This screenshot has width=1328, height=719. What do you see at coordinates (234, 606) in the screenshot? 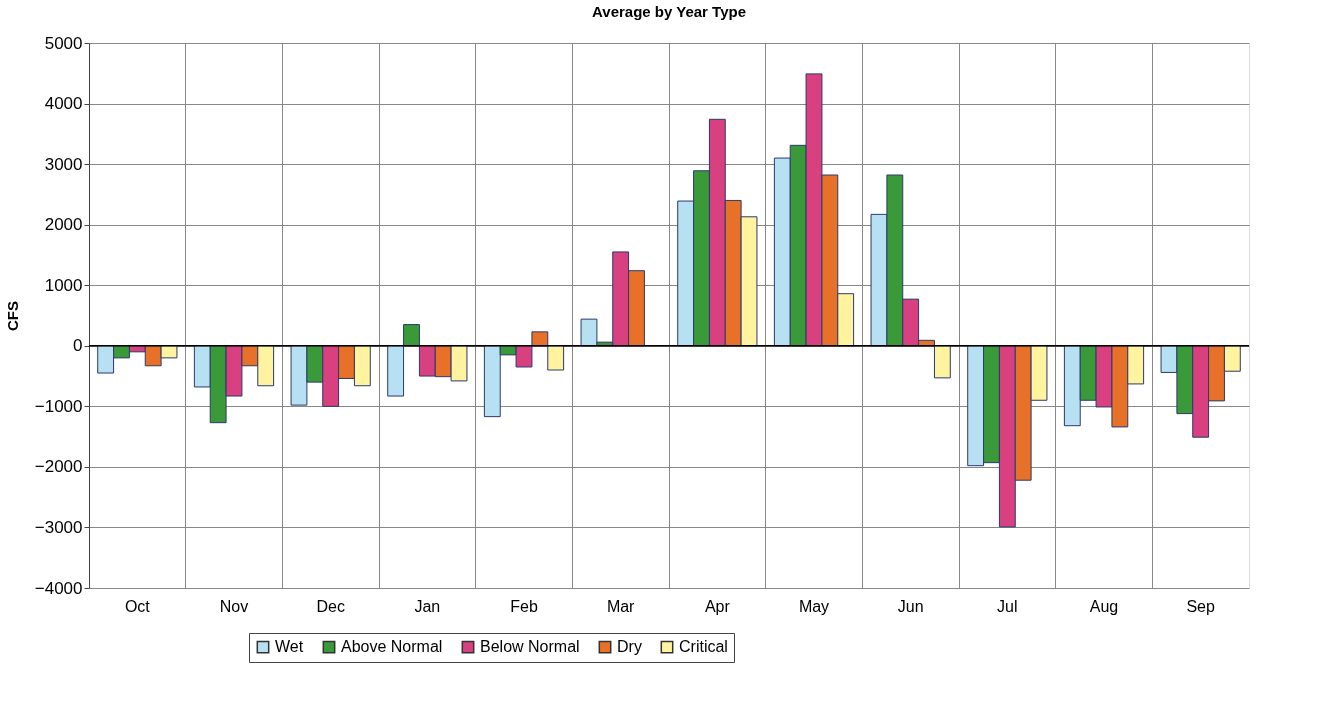
I see `x-tick-label: Nov` at bounding box center [234, 606].